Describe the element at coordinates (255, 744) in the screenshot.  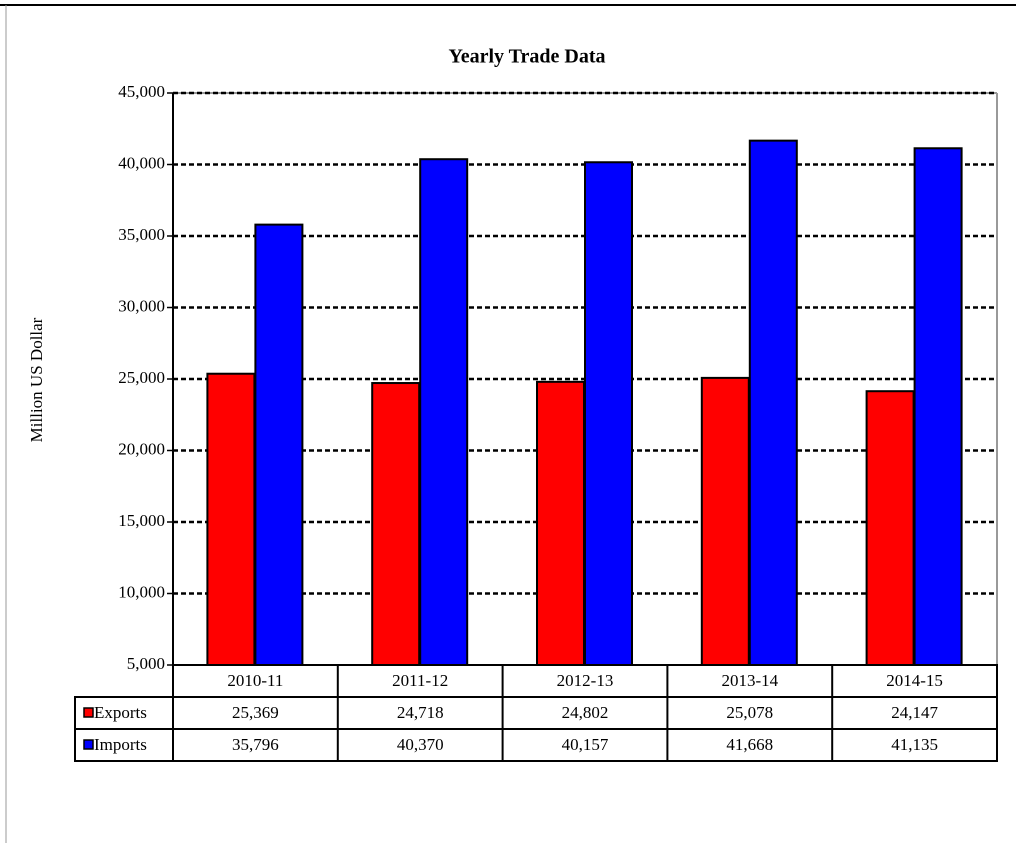
I see `table-value: 35,796` at that location.